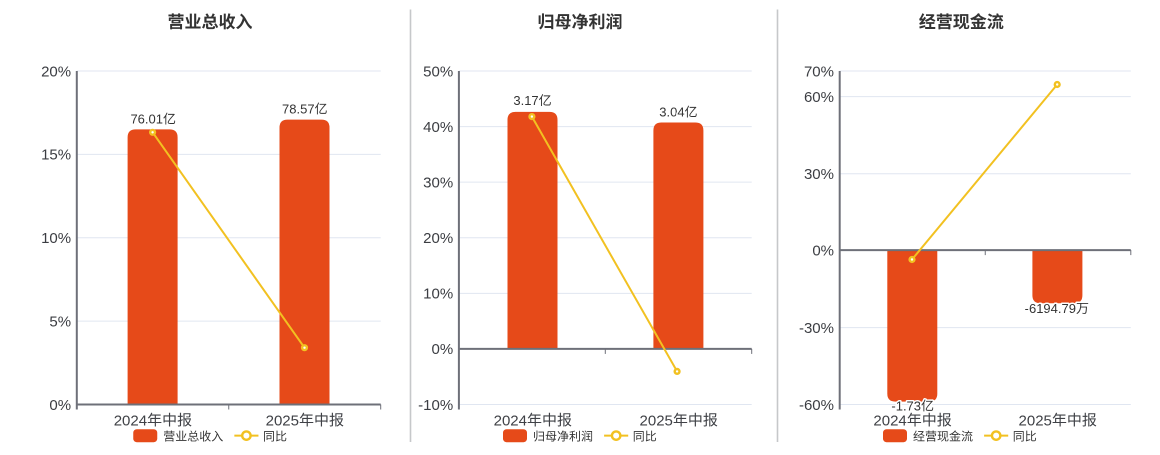  I want to click on svg-text: -1.73, so click(906, 405).